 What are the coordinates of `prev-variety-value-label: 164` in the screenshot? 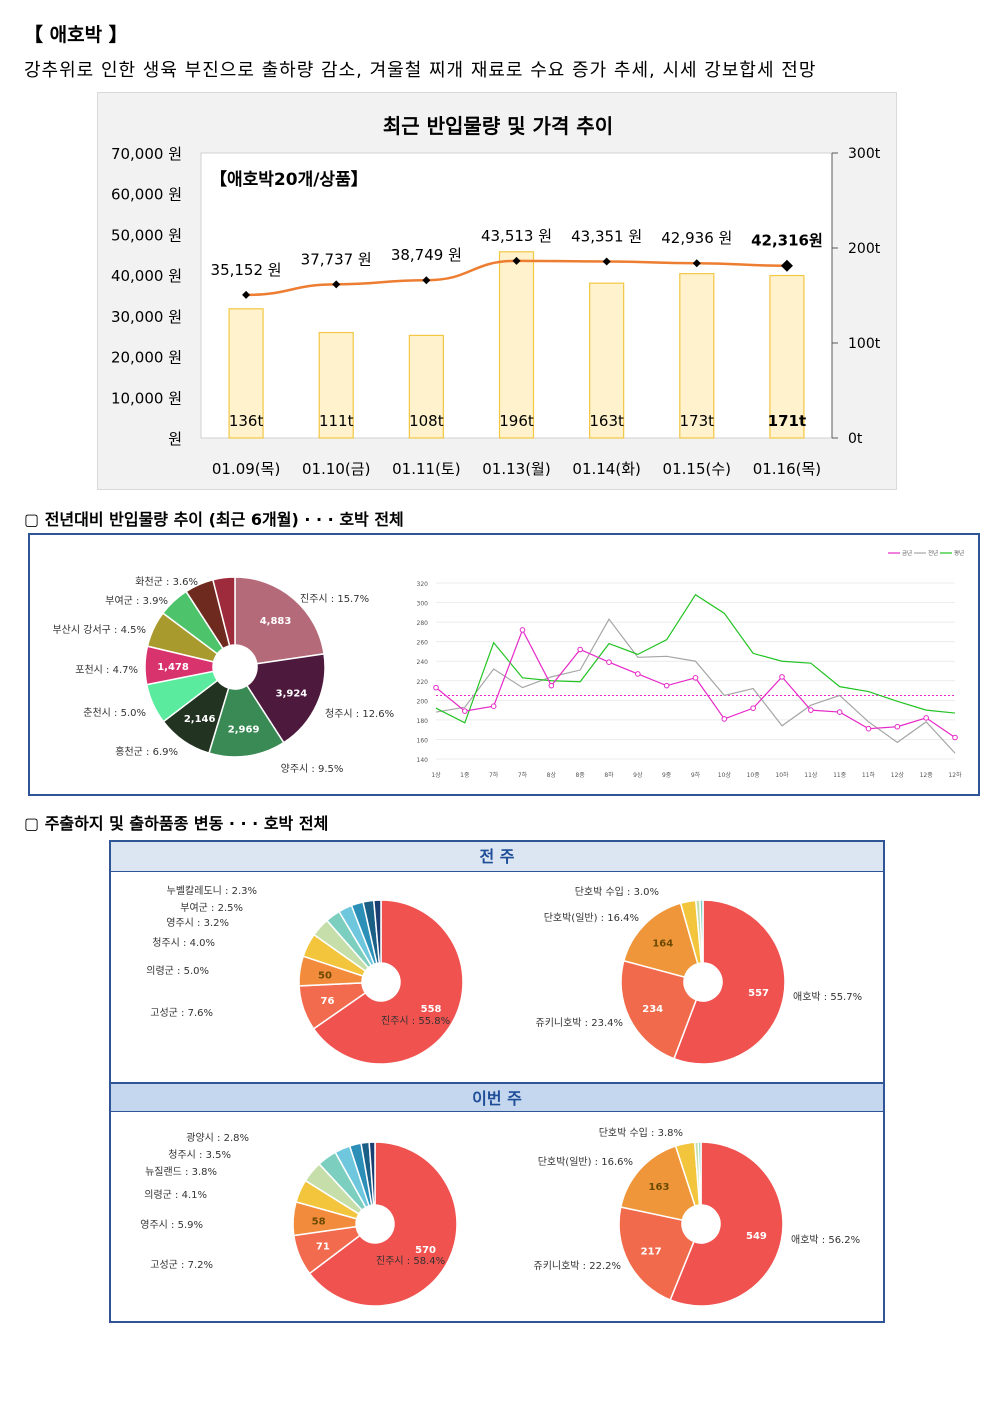 It's located at (662, 943).